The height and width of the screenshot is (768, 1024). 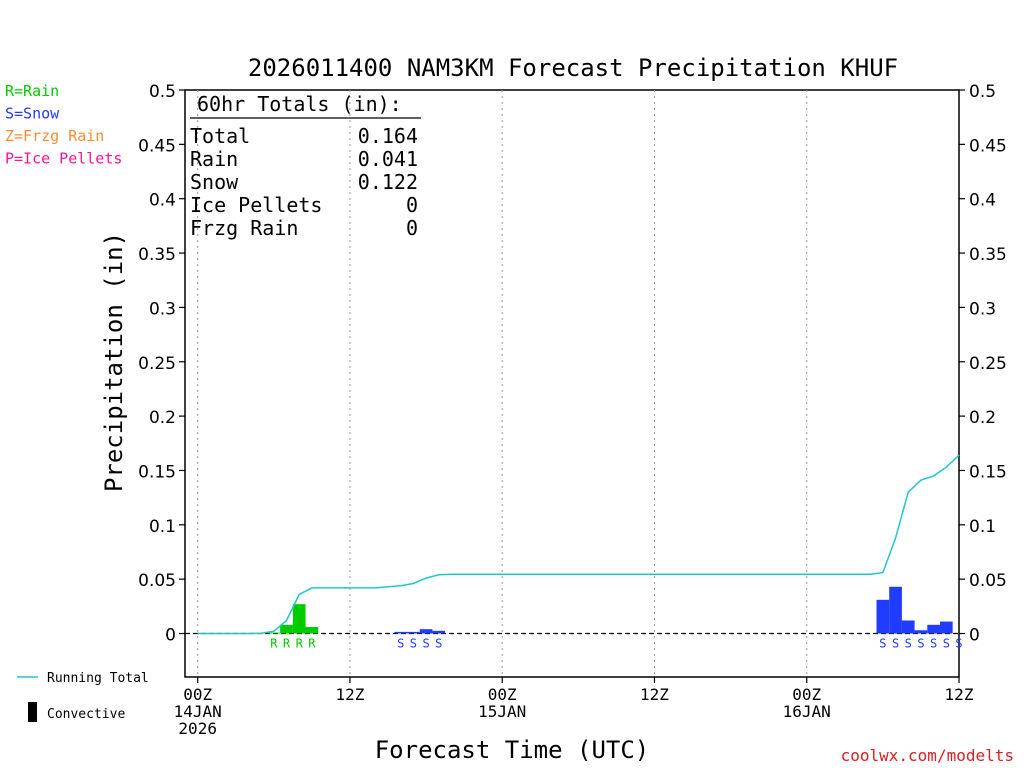 I want to click on credit-text: coolwx.com/modelts, so click(x=927, y=755).